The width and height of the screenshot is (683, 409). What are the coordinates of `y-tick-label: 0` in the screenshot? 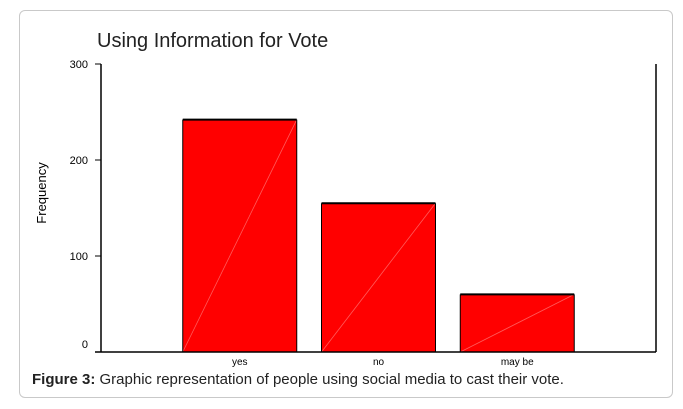 It's located at (85, 345).